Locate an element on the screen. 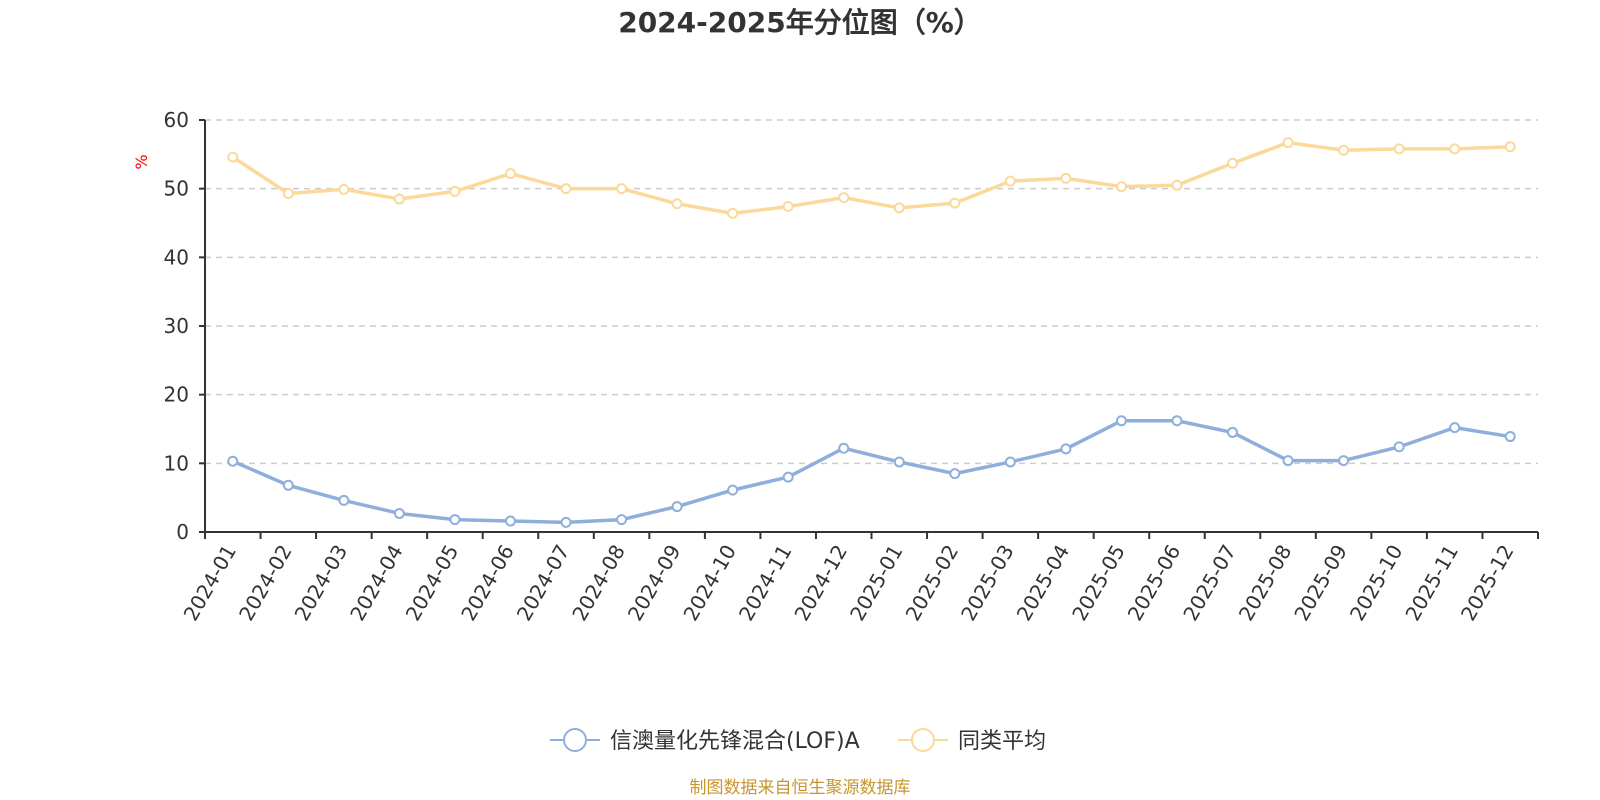  y-tick-labels: 0 10 20 30 40 50 60 is located at coordinates (176, 326).